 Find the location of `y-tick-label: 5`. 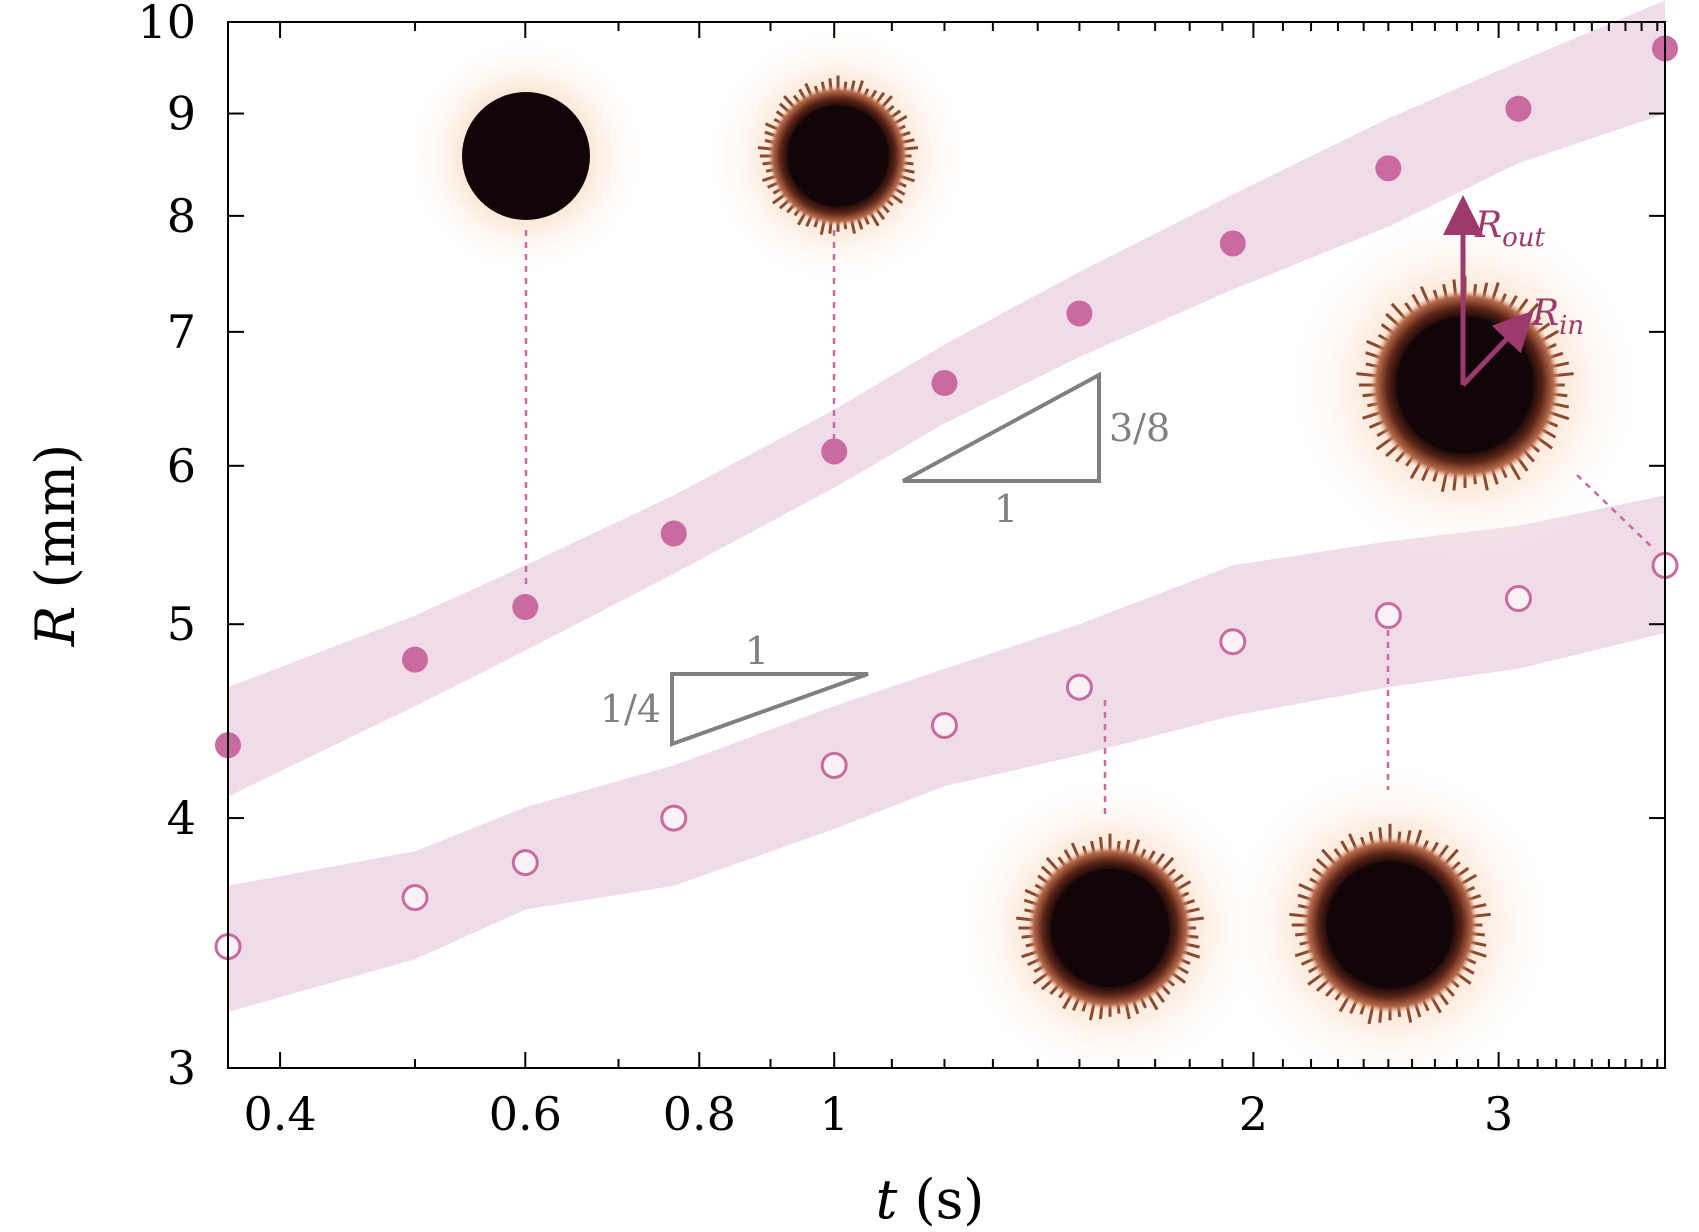

y-tick-label: 5 is located at coordinates (181, 624).